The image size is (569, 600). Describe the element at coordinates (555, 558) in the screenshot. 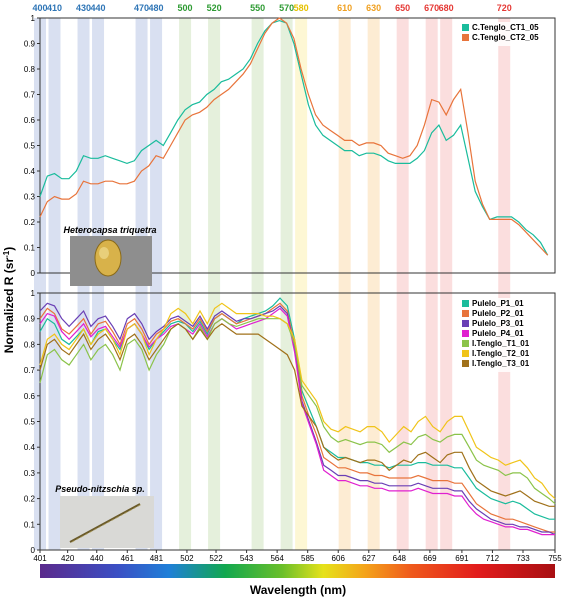

I see `x-tick-label: 755` at that location.